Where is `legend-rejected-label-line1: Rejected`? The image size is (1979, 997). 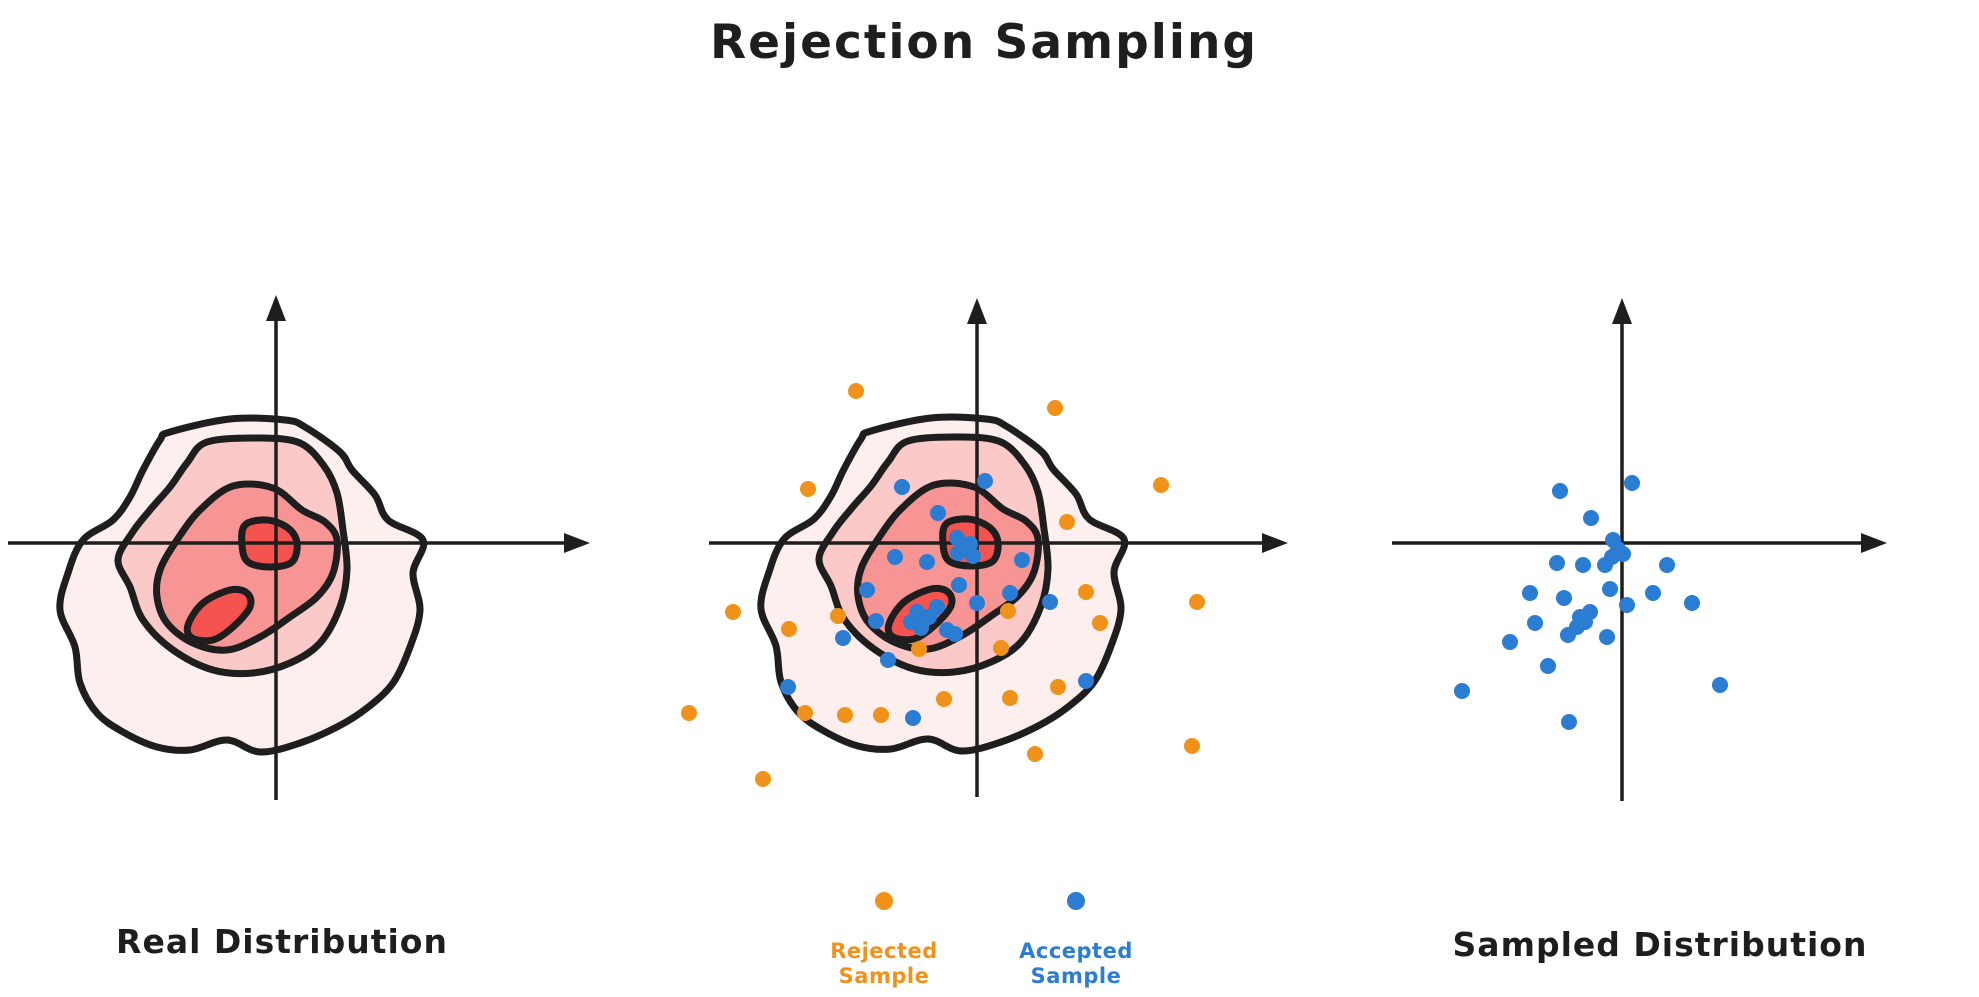
legend-rejected-label-line1: Rejected is located at coordinates (884, 951).